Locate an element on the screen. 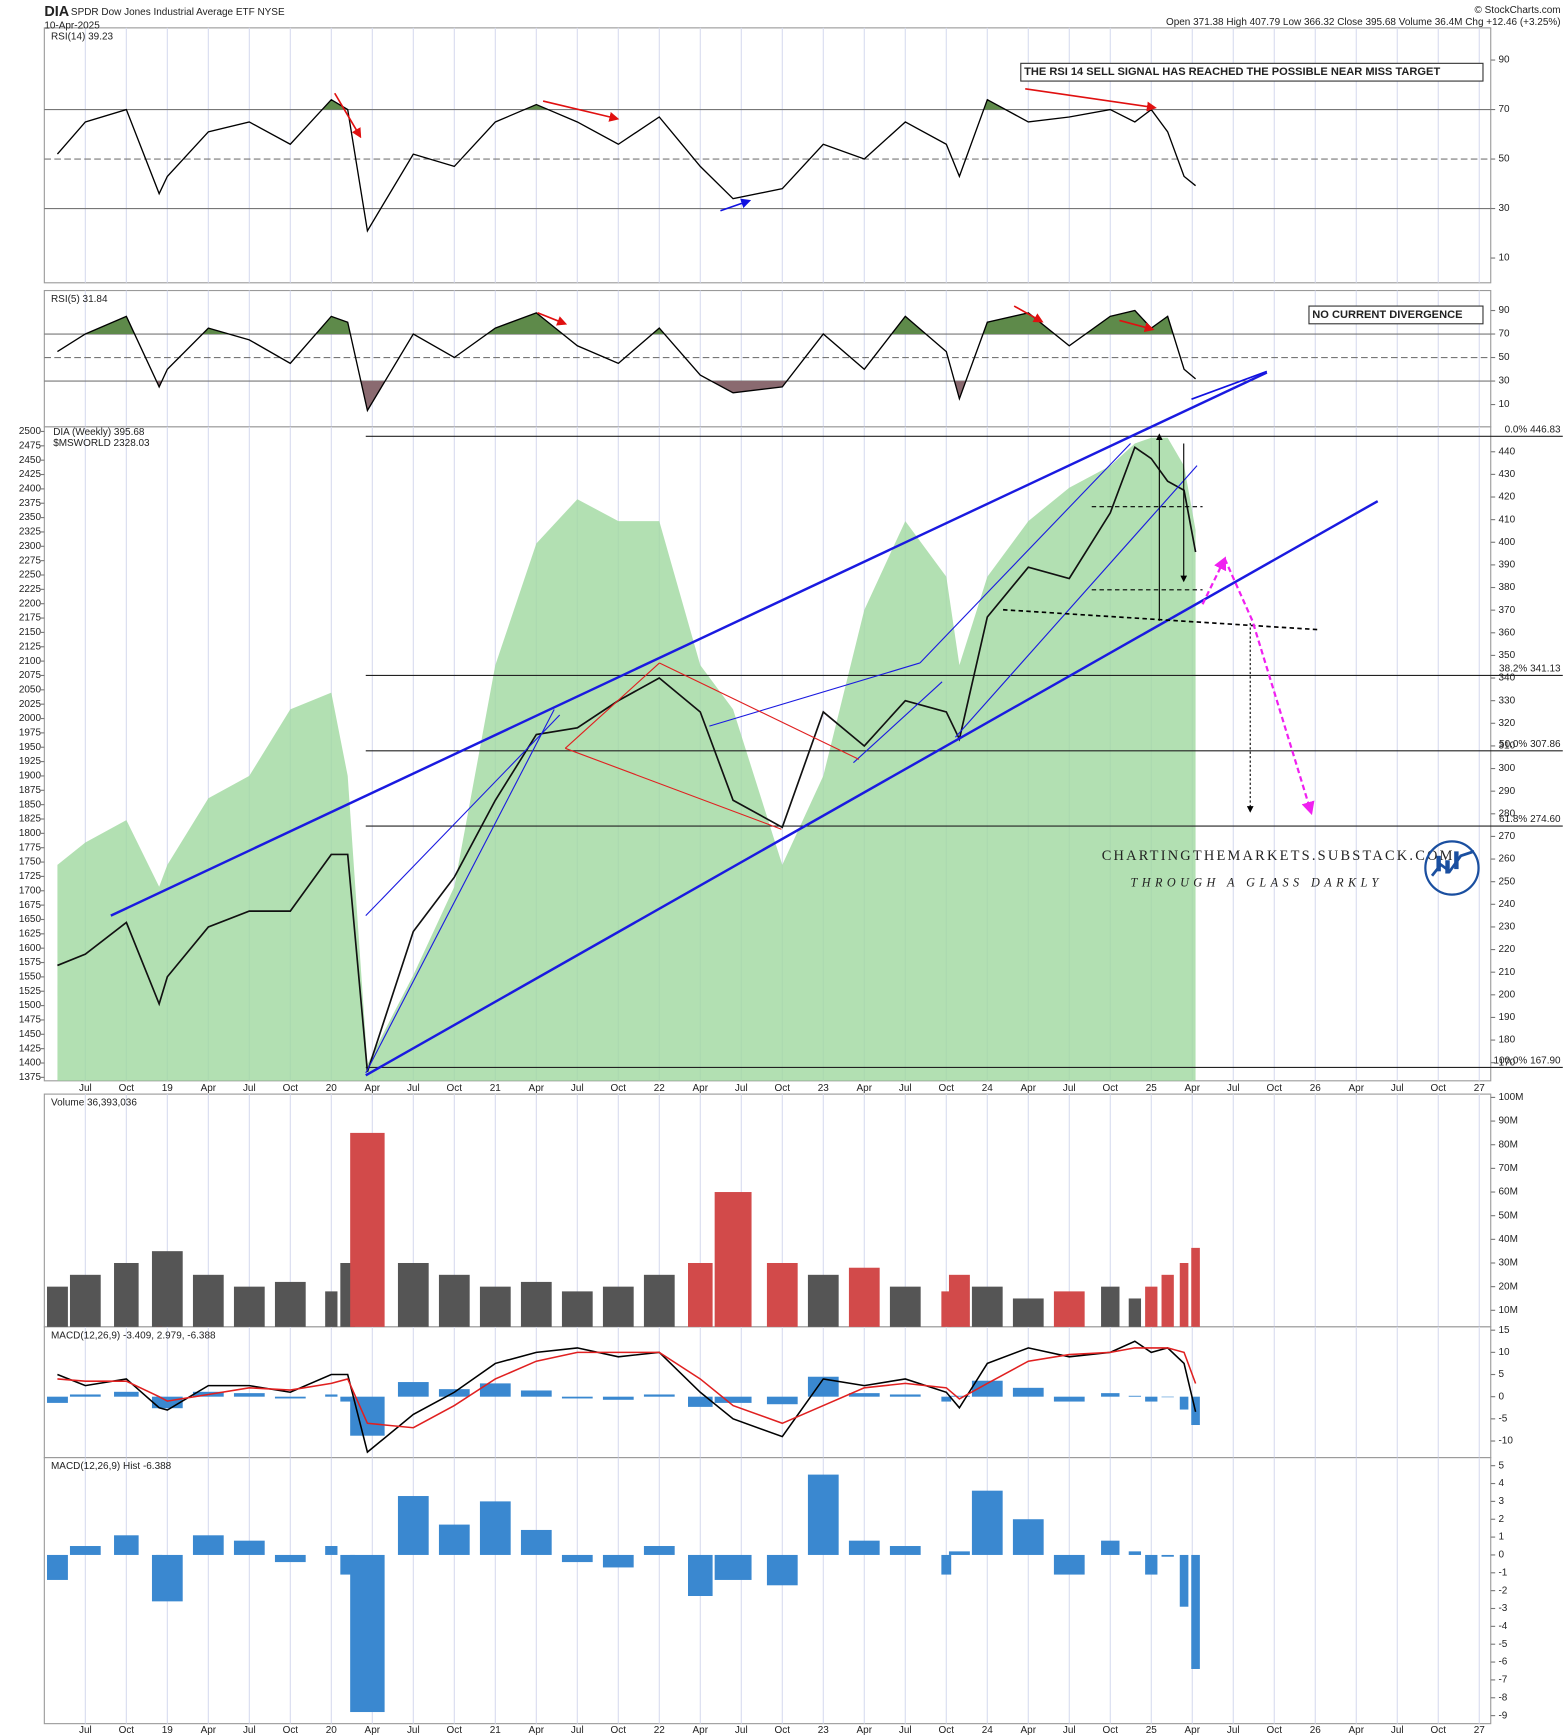 This screenshot has width=1565, height=1736. y-tick-label: 30 is located at coordinates (1504, 208).